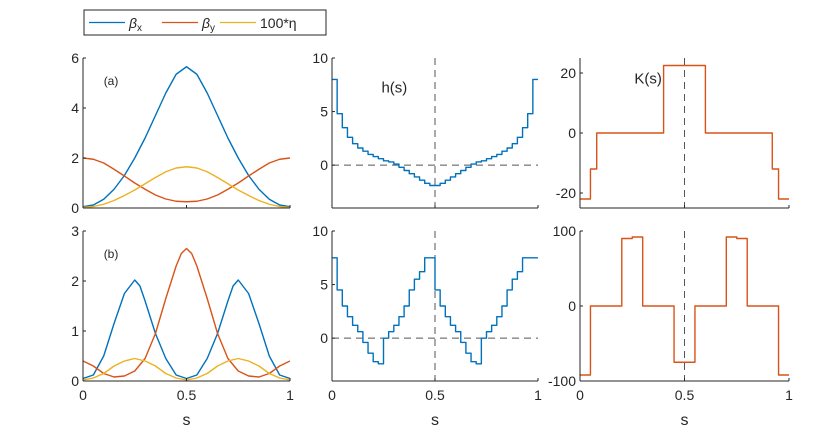 Image resolution: width=830 pixels, height=433 pixels. I want to click on panel-top-left: 0 2 4 6 (a), so click(181, 133).